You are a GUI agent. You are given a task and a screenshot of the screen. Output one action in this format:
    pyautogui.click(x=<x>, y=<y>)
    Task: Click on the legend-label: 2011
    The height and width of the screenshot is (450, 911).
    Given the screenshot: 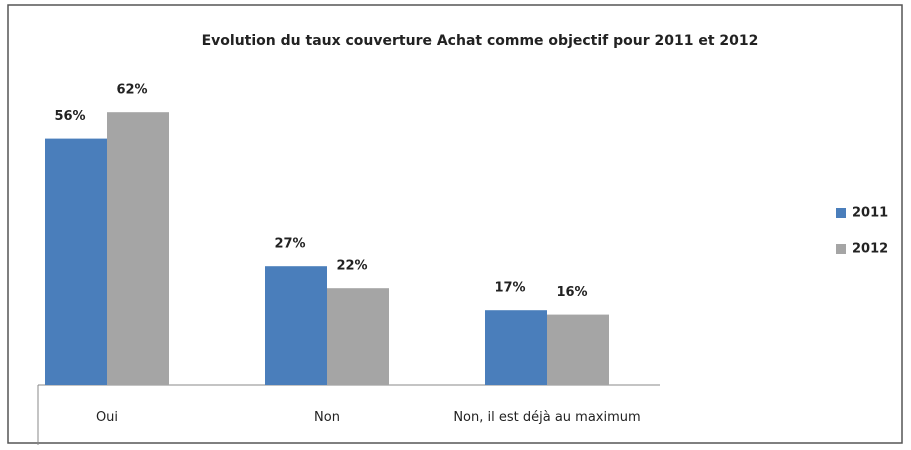 What is the action you would take?
    pyautogui.click(x=870, y=213)
    